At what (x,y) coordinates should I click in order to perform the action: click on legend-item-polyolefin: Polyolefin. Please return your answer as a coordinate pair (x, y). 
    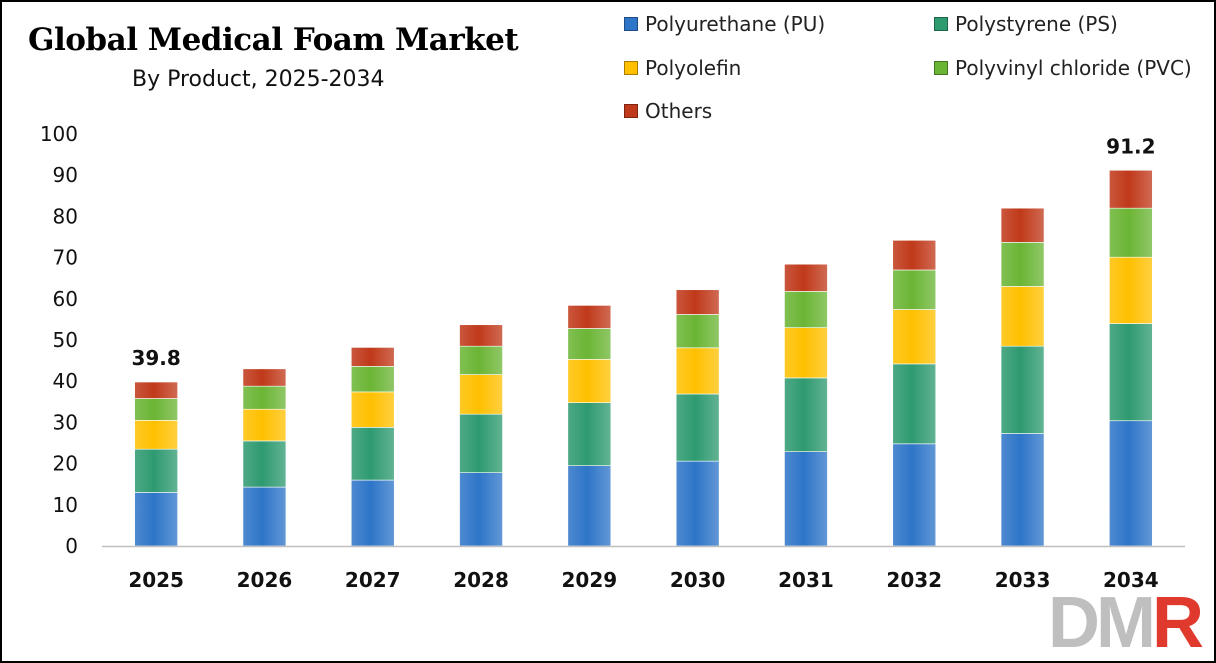
    Looking at the image, I should click on (682, 68).